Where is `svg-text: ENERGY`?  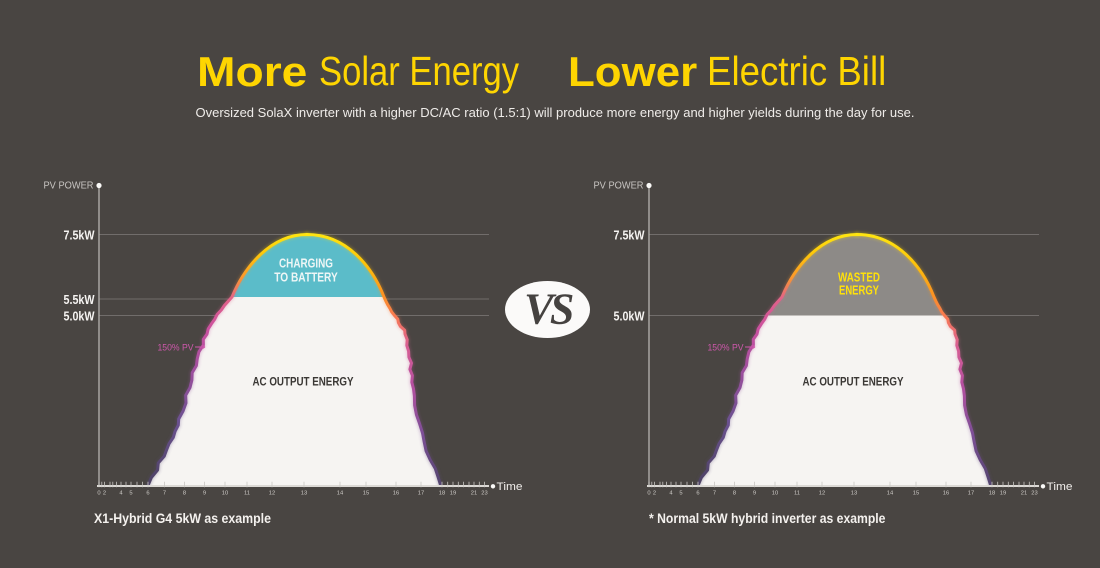 svg-text: ENERGY is located at coordinates (859, 289).